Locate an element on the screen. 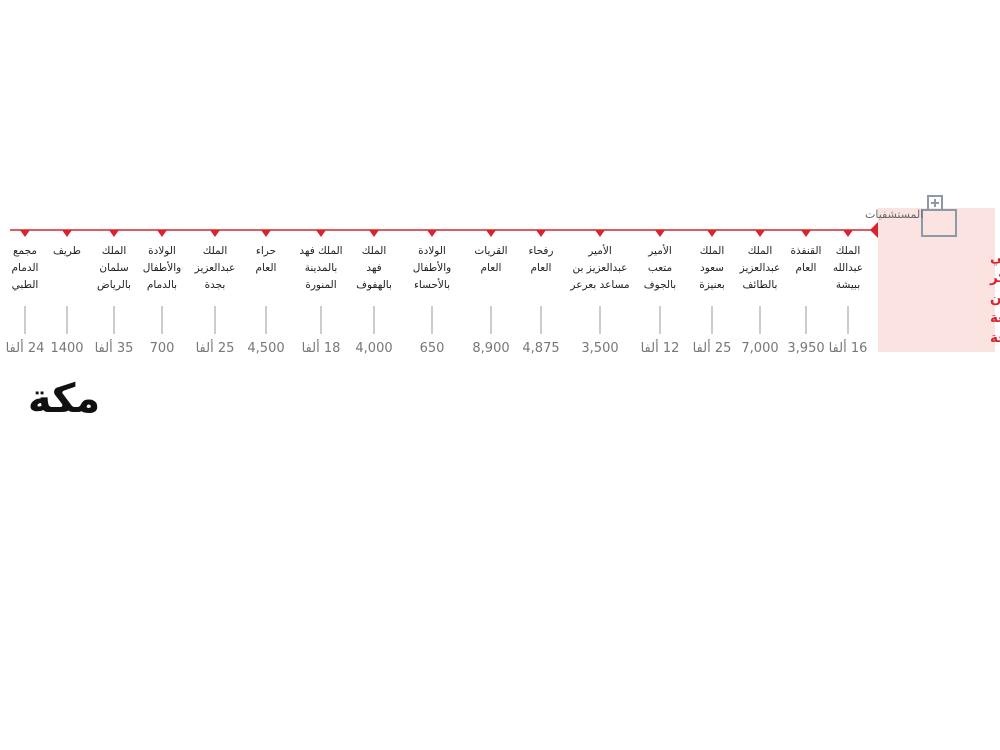  hospital-name: الطبي is located at coordinates (25, 285).